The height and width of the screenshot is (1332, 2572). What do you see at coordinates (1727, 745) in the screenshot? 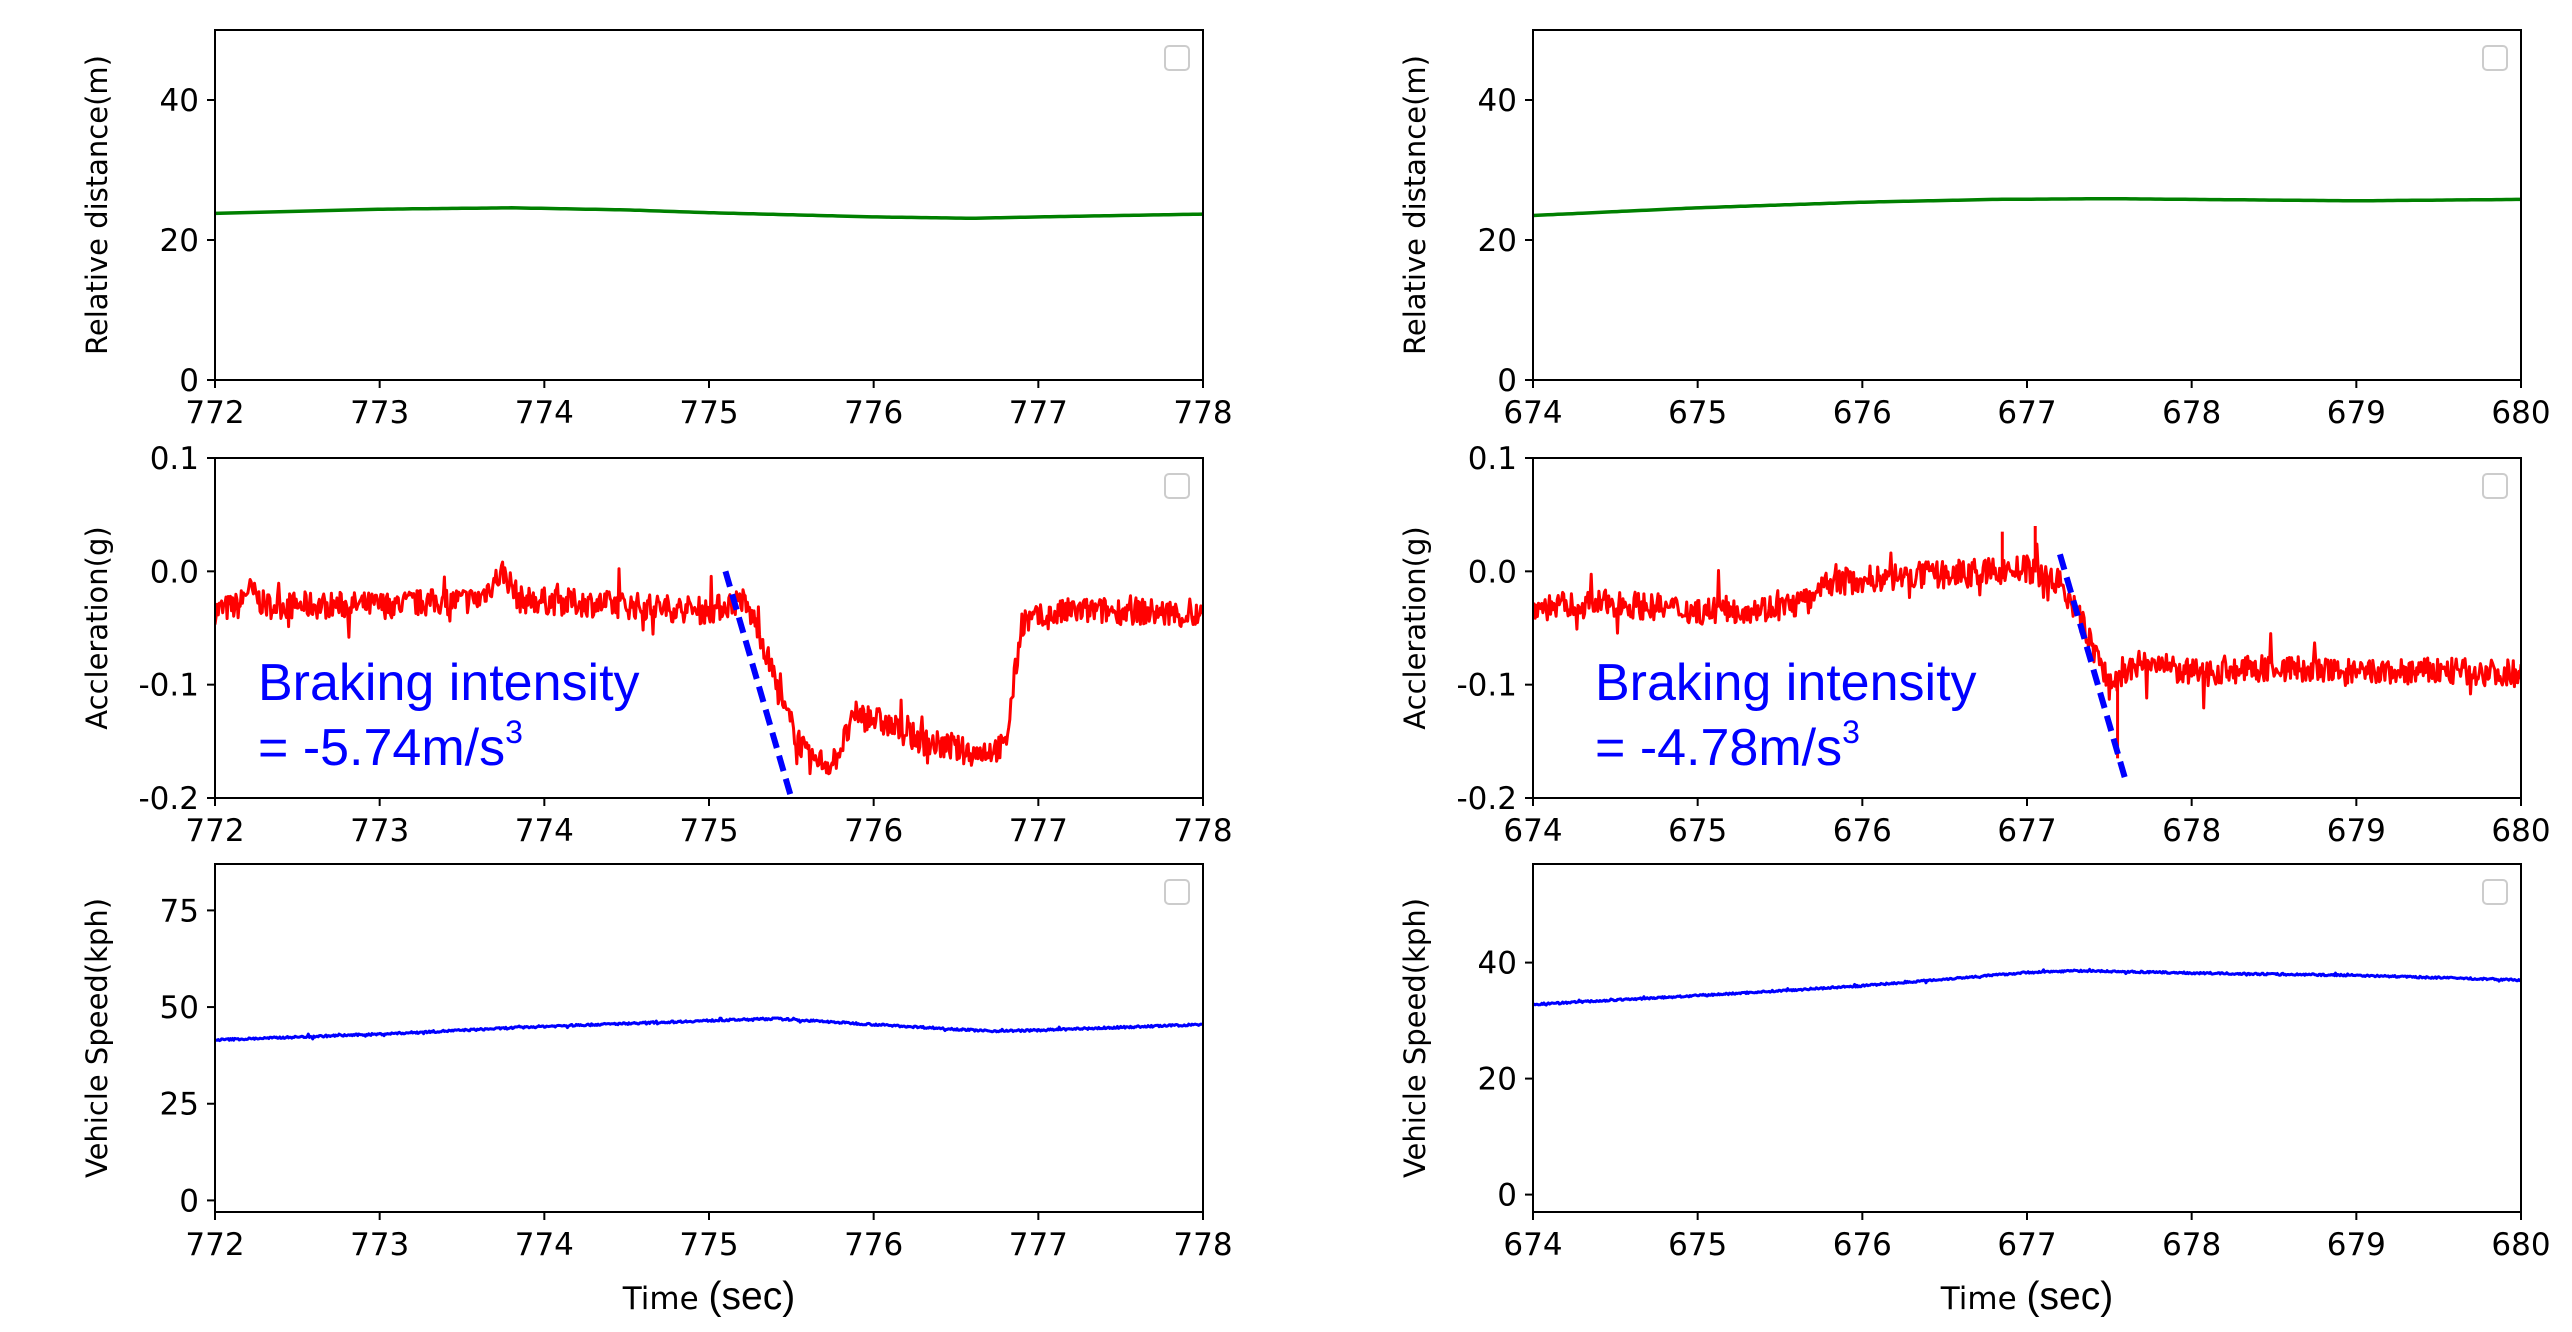
I see `braking-intensity-value: = -4.78m/s3` at bounding box center [1727, 745].